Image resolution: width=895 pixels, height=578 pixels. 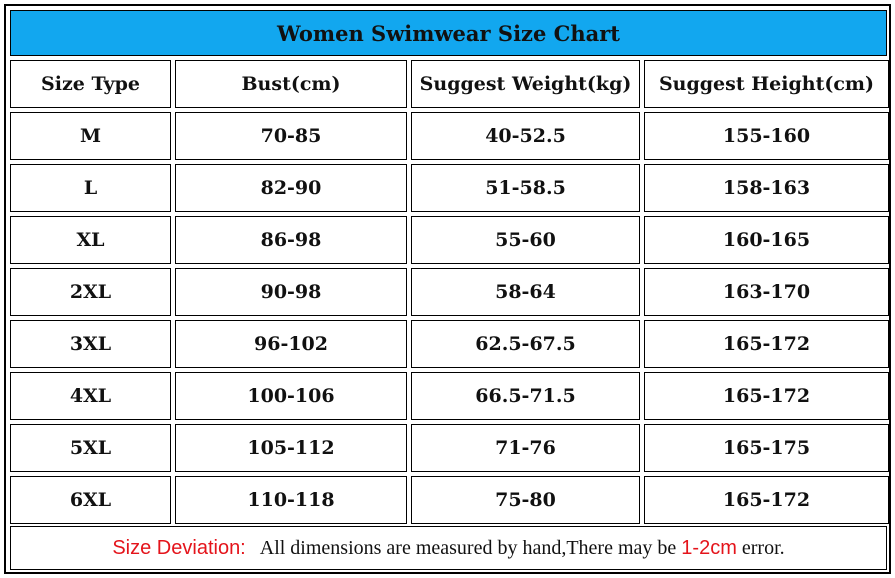 I want to click on header-size-type: Size Type, so click(x=90, y=84).